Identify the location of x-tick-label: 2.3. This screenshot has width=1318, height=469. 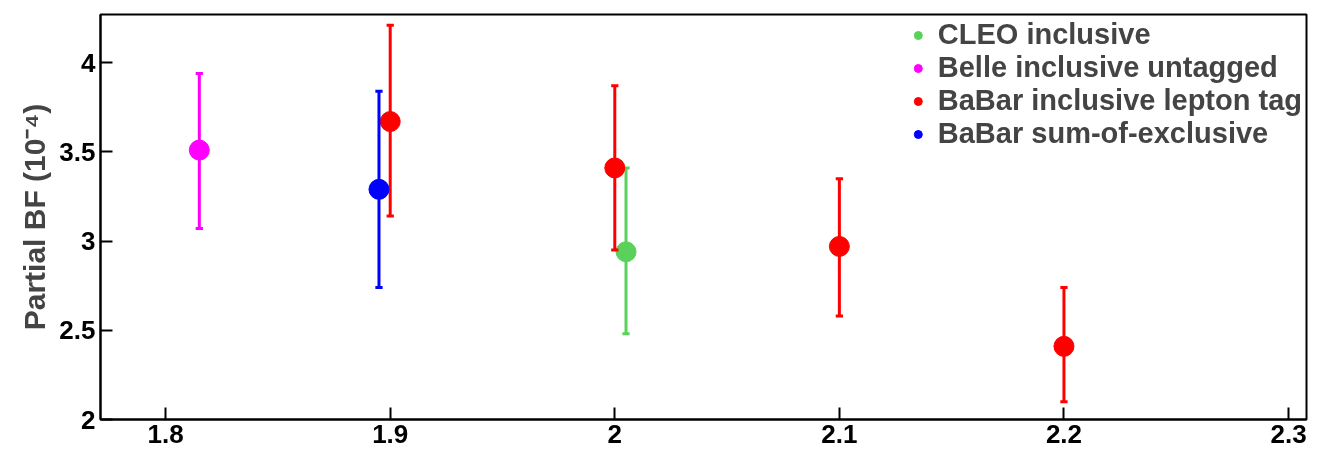
(1288, 433).